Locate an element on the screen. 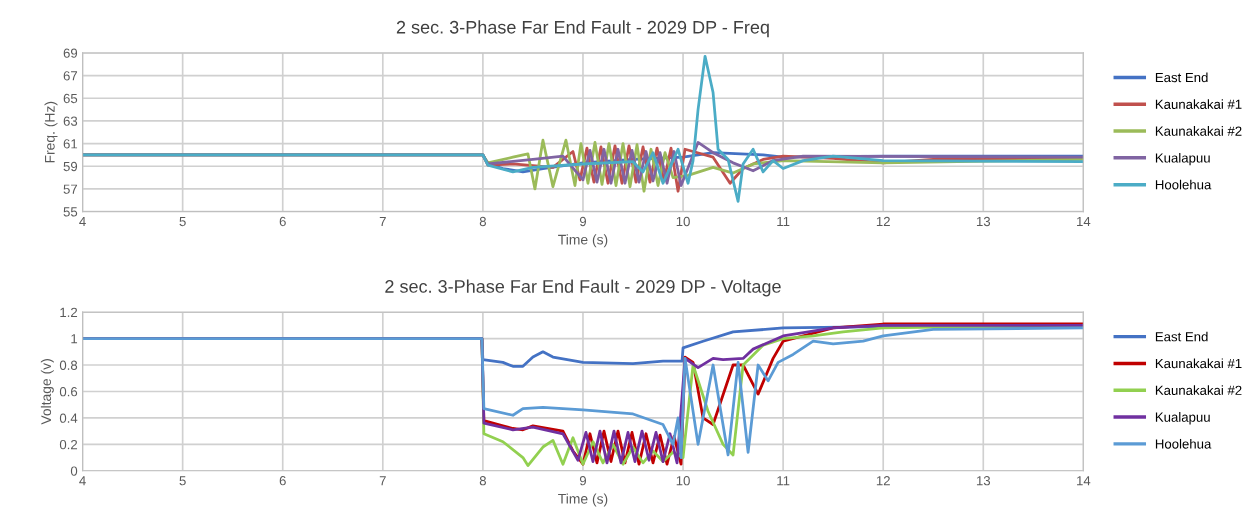 The width and height of the screenshot is (1251, 529). y-tick-label: 69 is located at coordinates (70, 53).